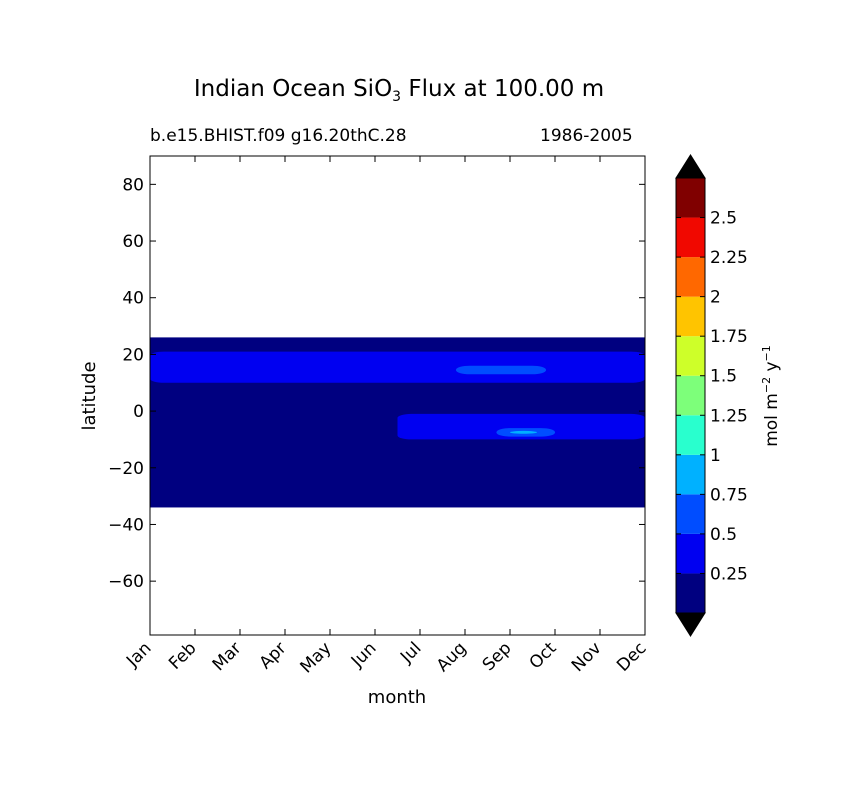  Describe the element at coordinates (182, 655) in the screenshot. I see `x-tick-label: Feb` at that location.